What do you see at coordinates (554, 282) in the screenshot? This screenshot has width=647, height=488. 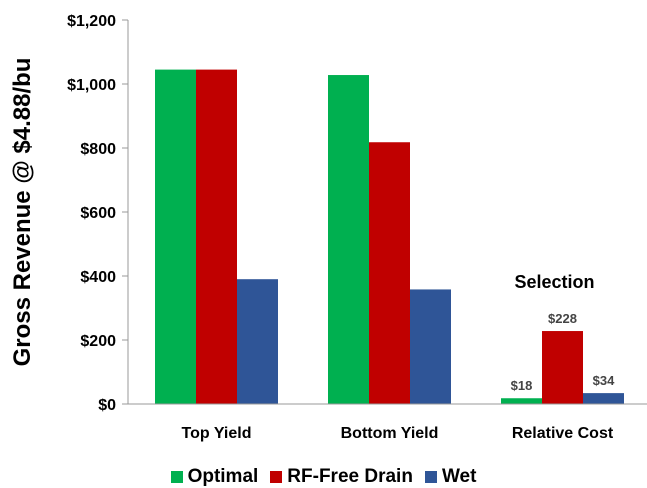 I see `annotation-selection: Selection` at bounding box center [554, 282].